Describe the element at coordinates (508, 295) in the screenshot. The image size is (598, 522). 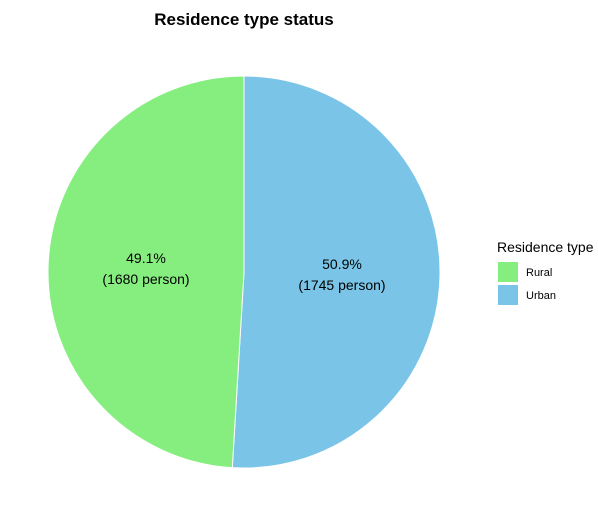
I see `legend-key-urban` at that location.